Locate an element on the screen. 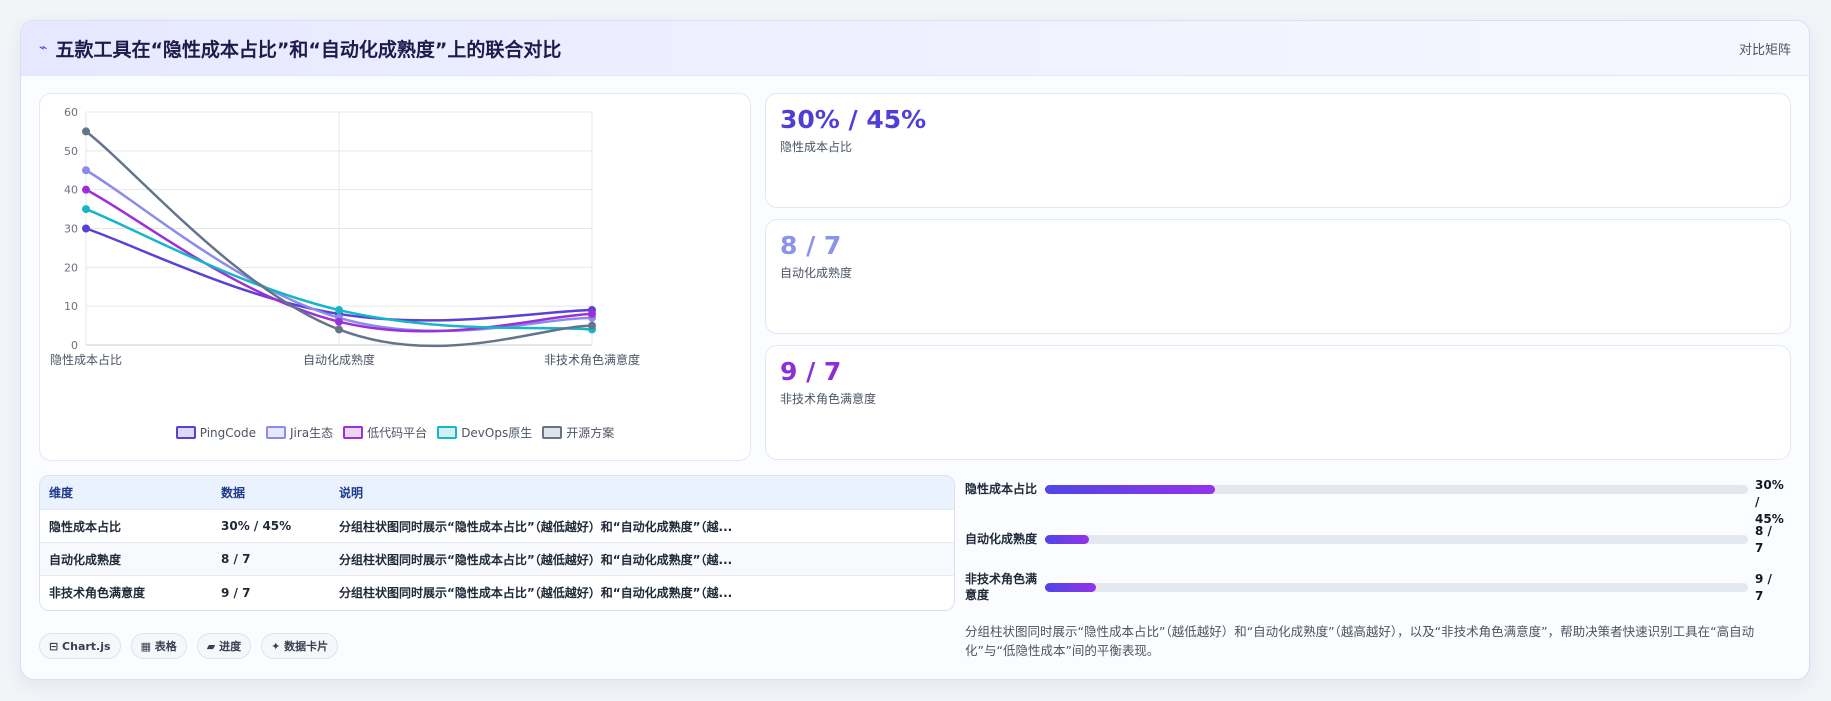 The height and width of the screenshot is (701, 1831). legend-item: Jira生态 is located at coordinates (299, 432).